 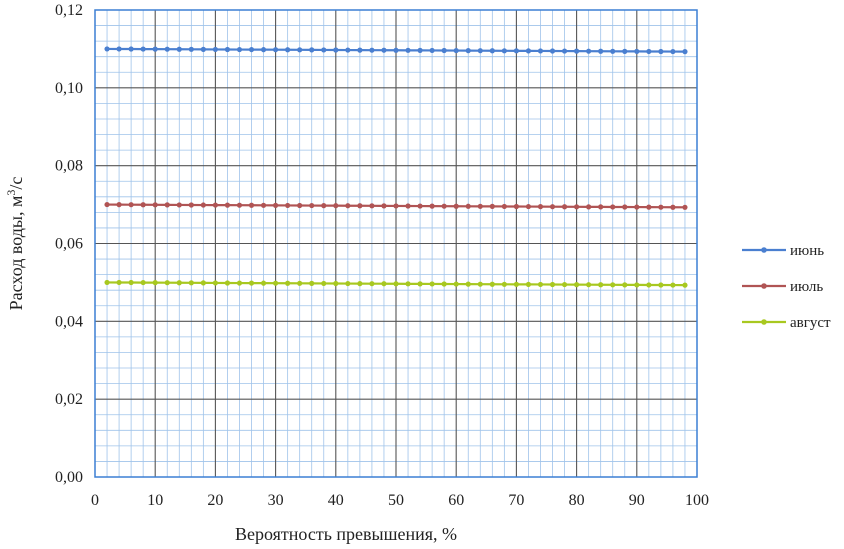 I want to click on x-tick-label: 10, so click(x=155, y=500).